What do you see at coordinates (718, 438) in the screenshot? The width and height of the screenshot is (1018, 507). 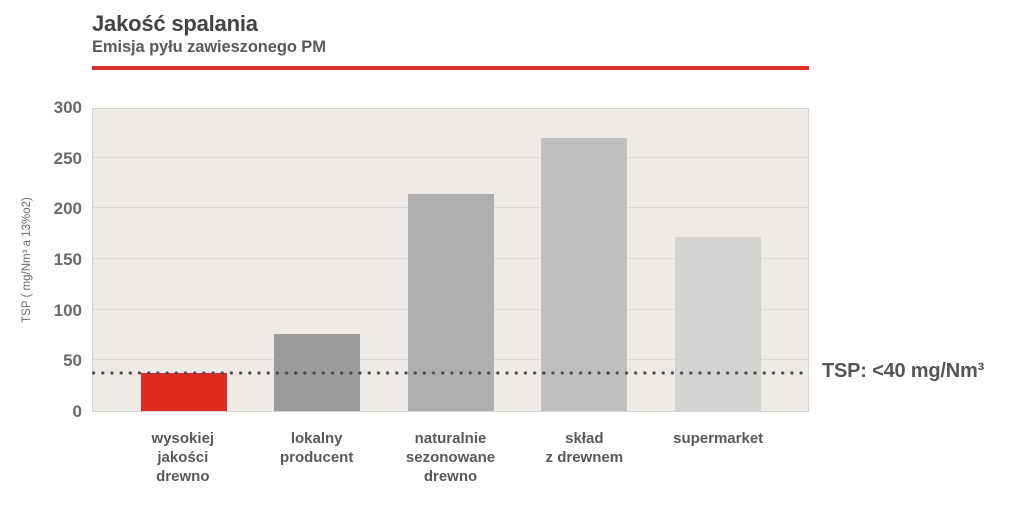 I see `x-category-label: supermarket` at bounding box center [718, 438].